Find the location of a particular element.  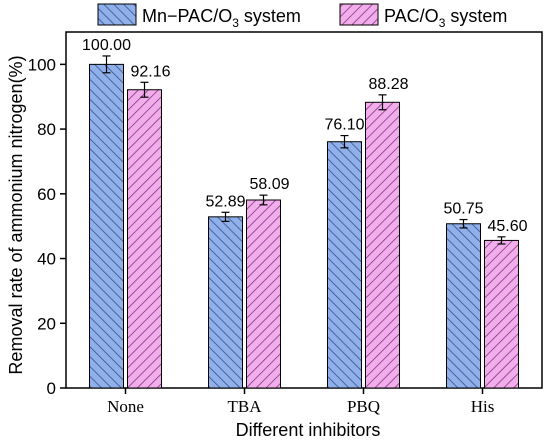

data-label: 76.10 is located at coordinates (344, 125).